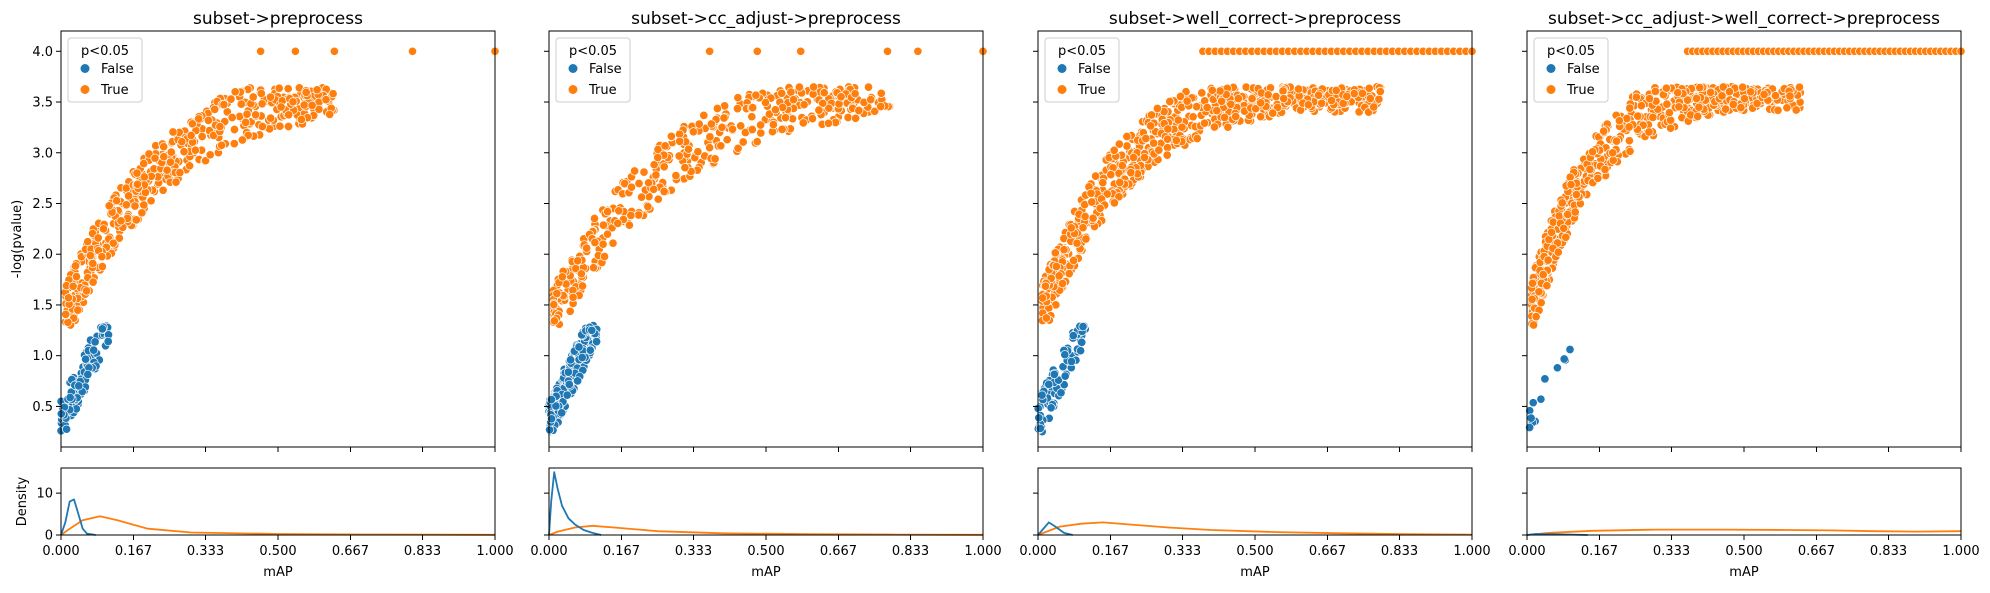 The image size is (1990, 593). I want to click on x-tick-label: 0.000, so click(548, 551).